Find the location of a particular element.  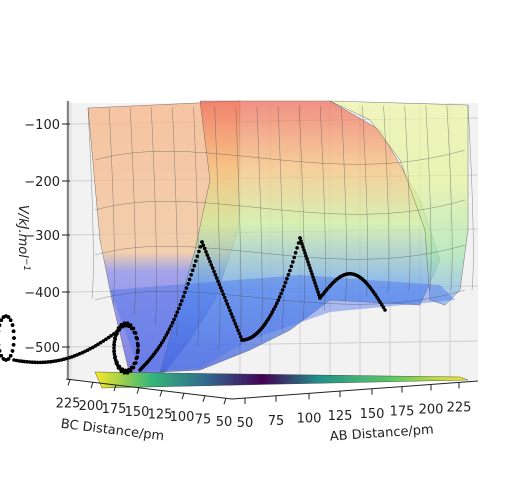

x-tick-label: 50 is located at coordinates (245, 423).